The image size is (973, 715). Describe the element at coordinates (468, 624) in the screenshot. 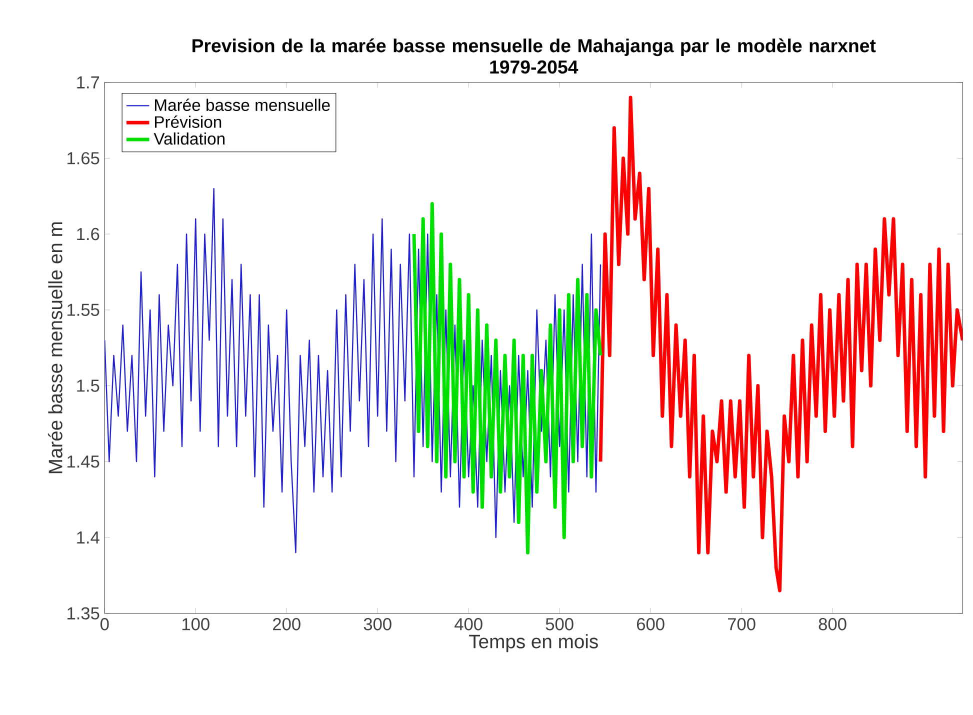

I see `x-tick-label: 400` at that location.